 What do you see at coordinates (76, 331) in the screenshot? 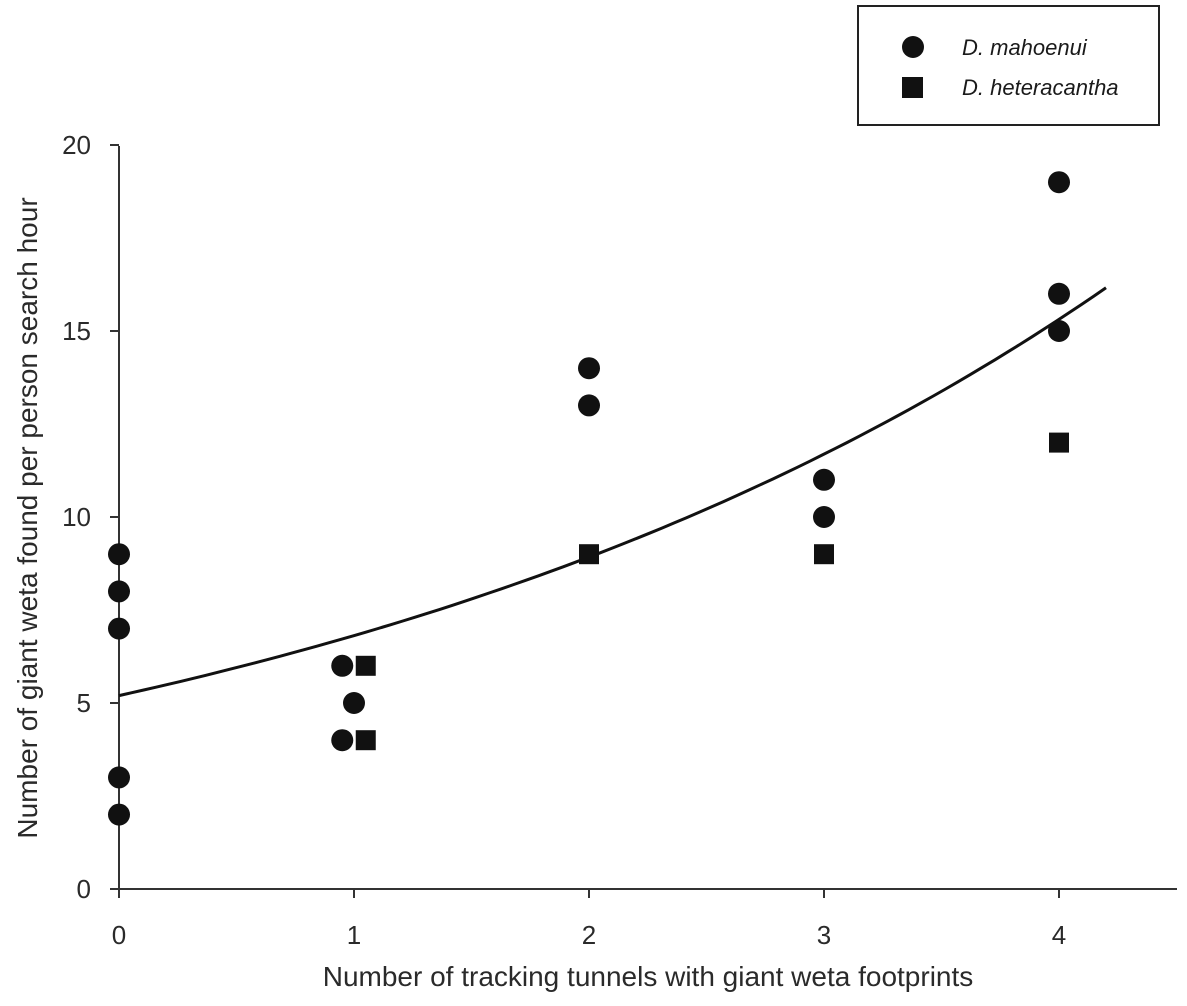
I see `y-tick-label: 15` at bounding box center [76, 331].